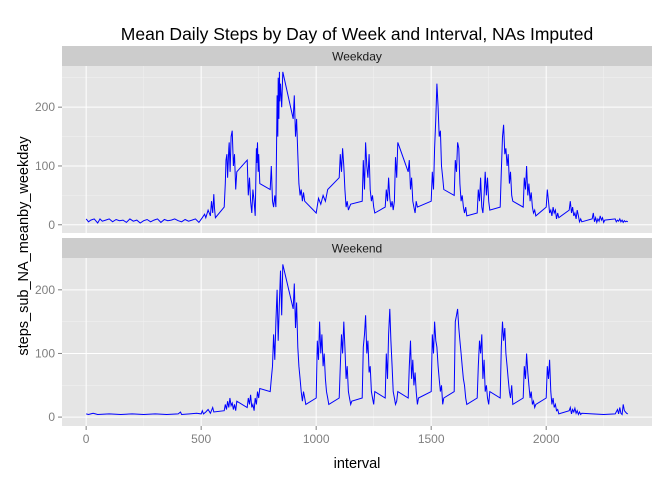  I want to click on x-tick-label: 1500, so click(431, 439).